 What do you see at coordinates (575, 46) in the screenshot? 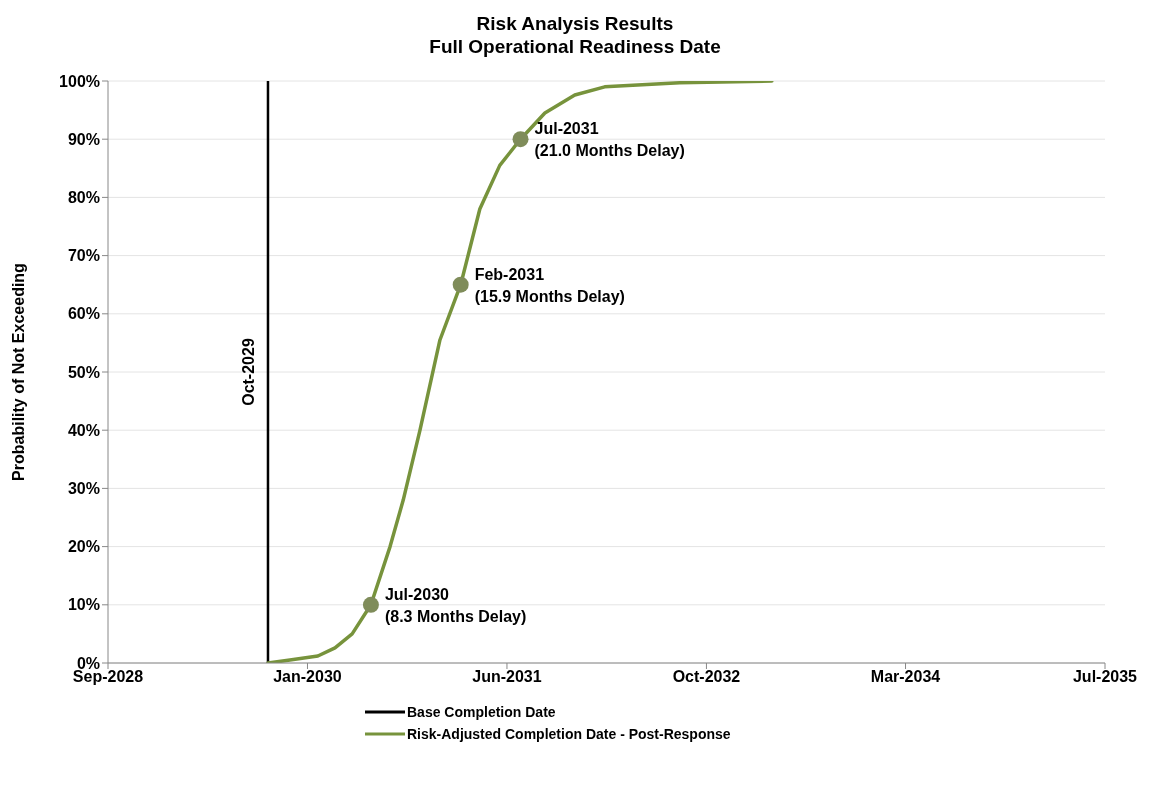
I see `chart-subtitle: Full Operational Readiness Date` at bounding box center [575, 46].